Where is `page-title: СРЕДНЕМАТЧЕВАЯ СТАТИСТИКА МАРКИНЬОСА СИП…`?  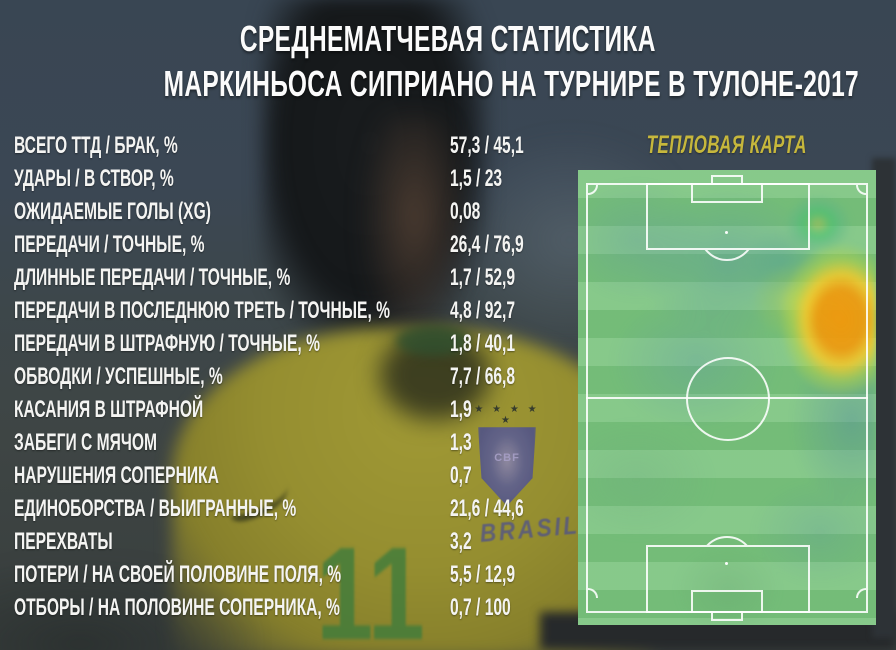 page-title: СРЕДНЕМАТЧЕВАЯ СТАТИСТИКА МАРКИНЬОСА СИП… is located at coordinates (448, 61).